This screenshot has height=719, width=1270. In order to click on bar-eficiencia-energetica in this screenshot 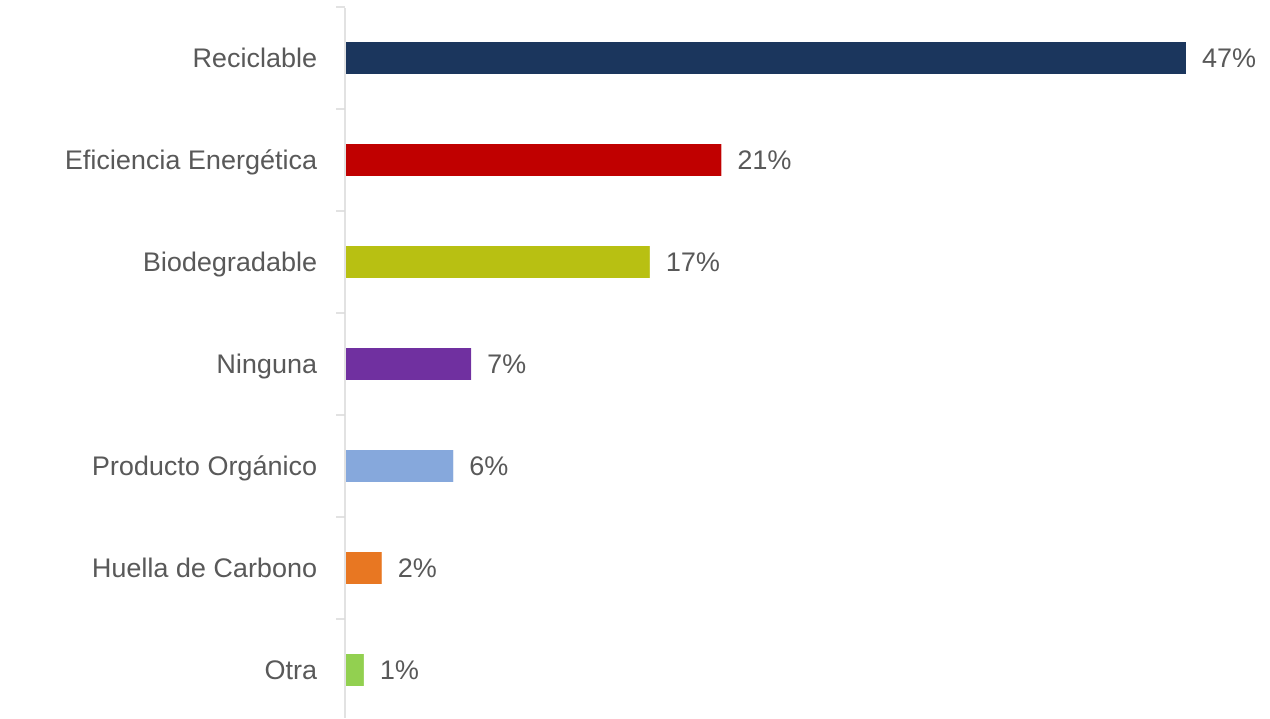, I will do `click(534, 160)`.